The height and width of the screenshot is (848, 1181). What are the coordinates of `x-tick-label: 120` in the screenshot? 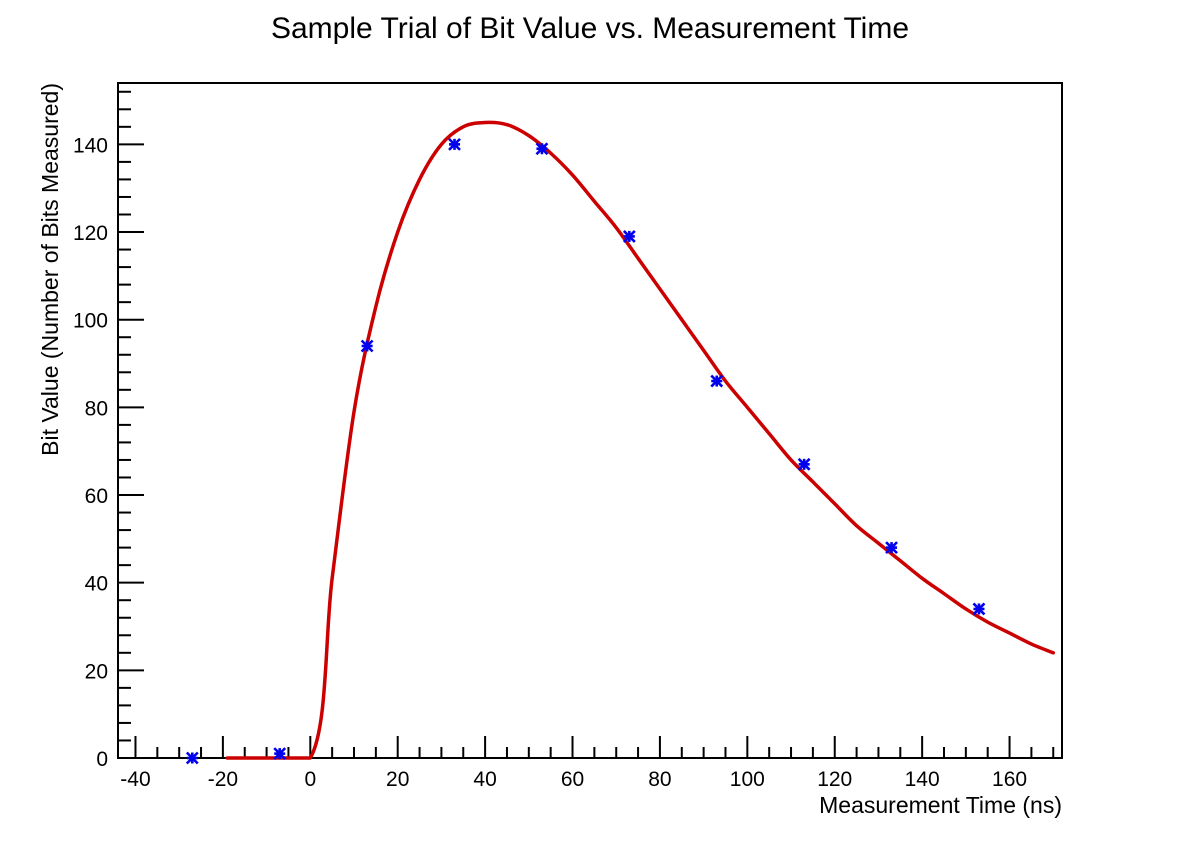 It's located at (834, 779).